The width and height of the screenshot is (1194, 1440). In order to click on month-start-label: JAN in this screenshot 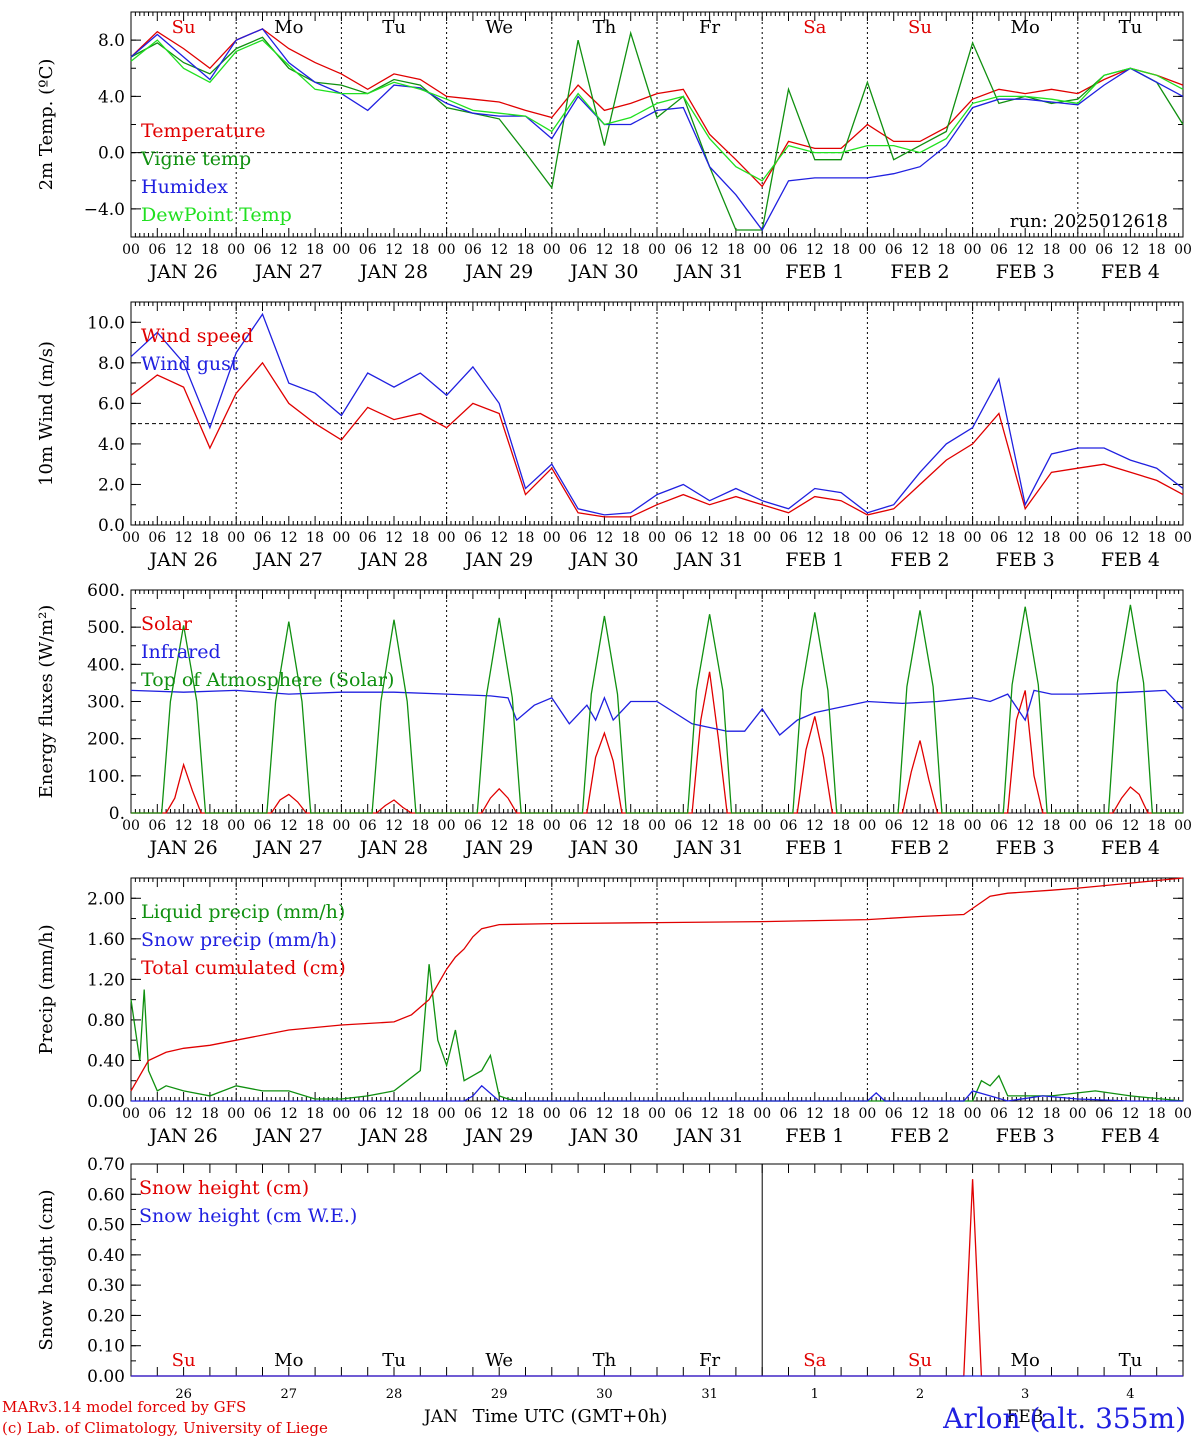, I will do `click(440, 1417)`.